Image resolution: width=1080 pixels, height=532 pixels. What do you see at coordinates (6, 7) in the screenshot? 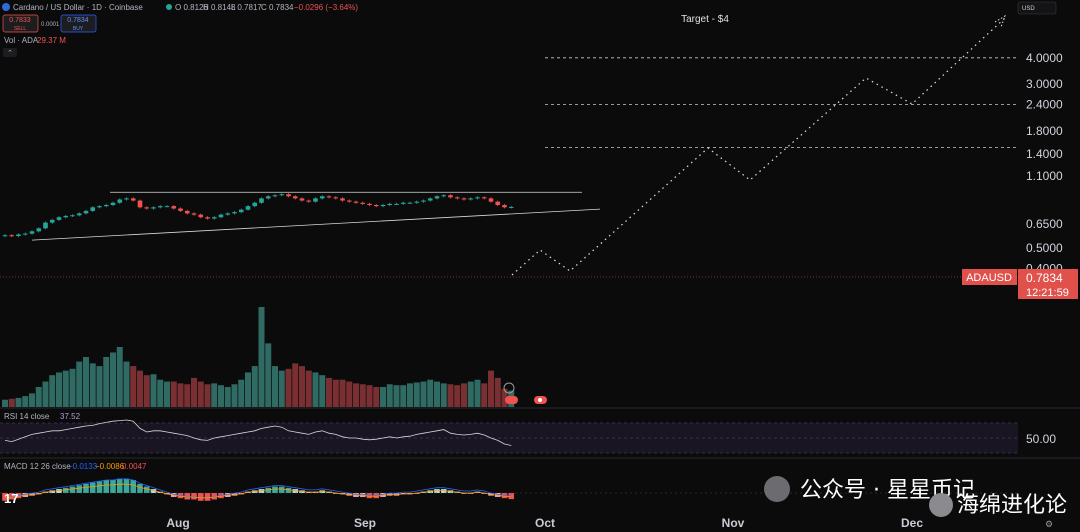
I see `cardano-logo-icon` at bounding box center [6, 7].